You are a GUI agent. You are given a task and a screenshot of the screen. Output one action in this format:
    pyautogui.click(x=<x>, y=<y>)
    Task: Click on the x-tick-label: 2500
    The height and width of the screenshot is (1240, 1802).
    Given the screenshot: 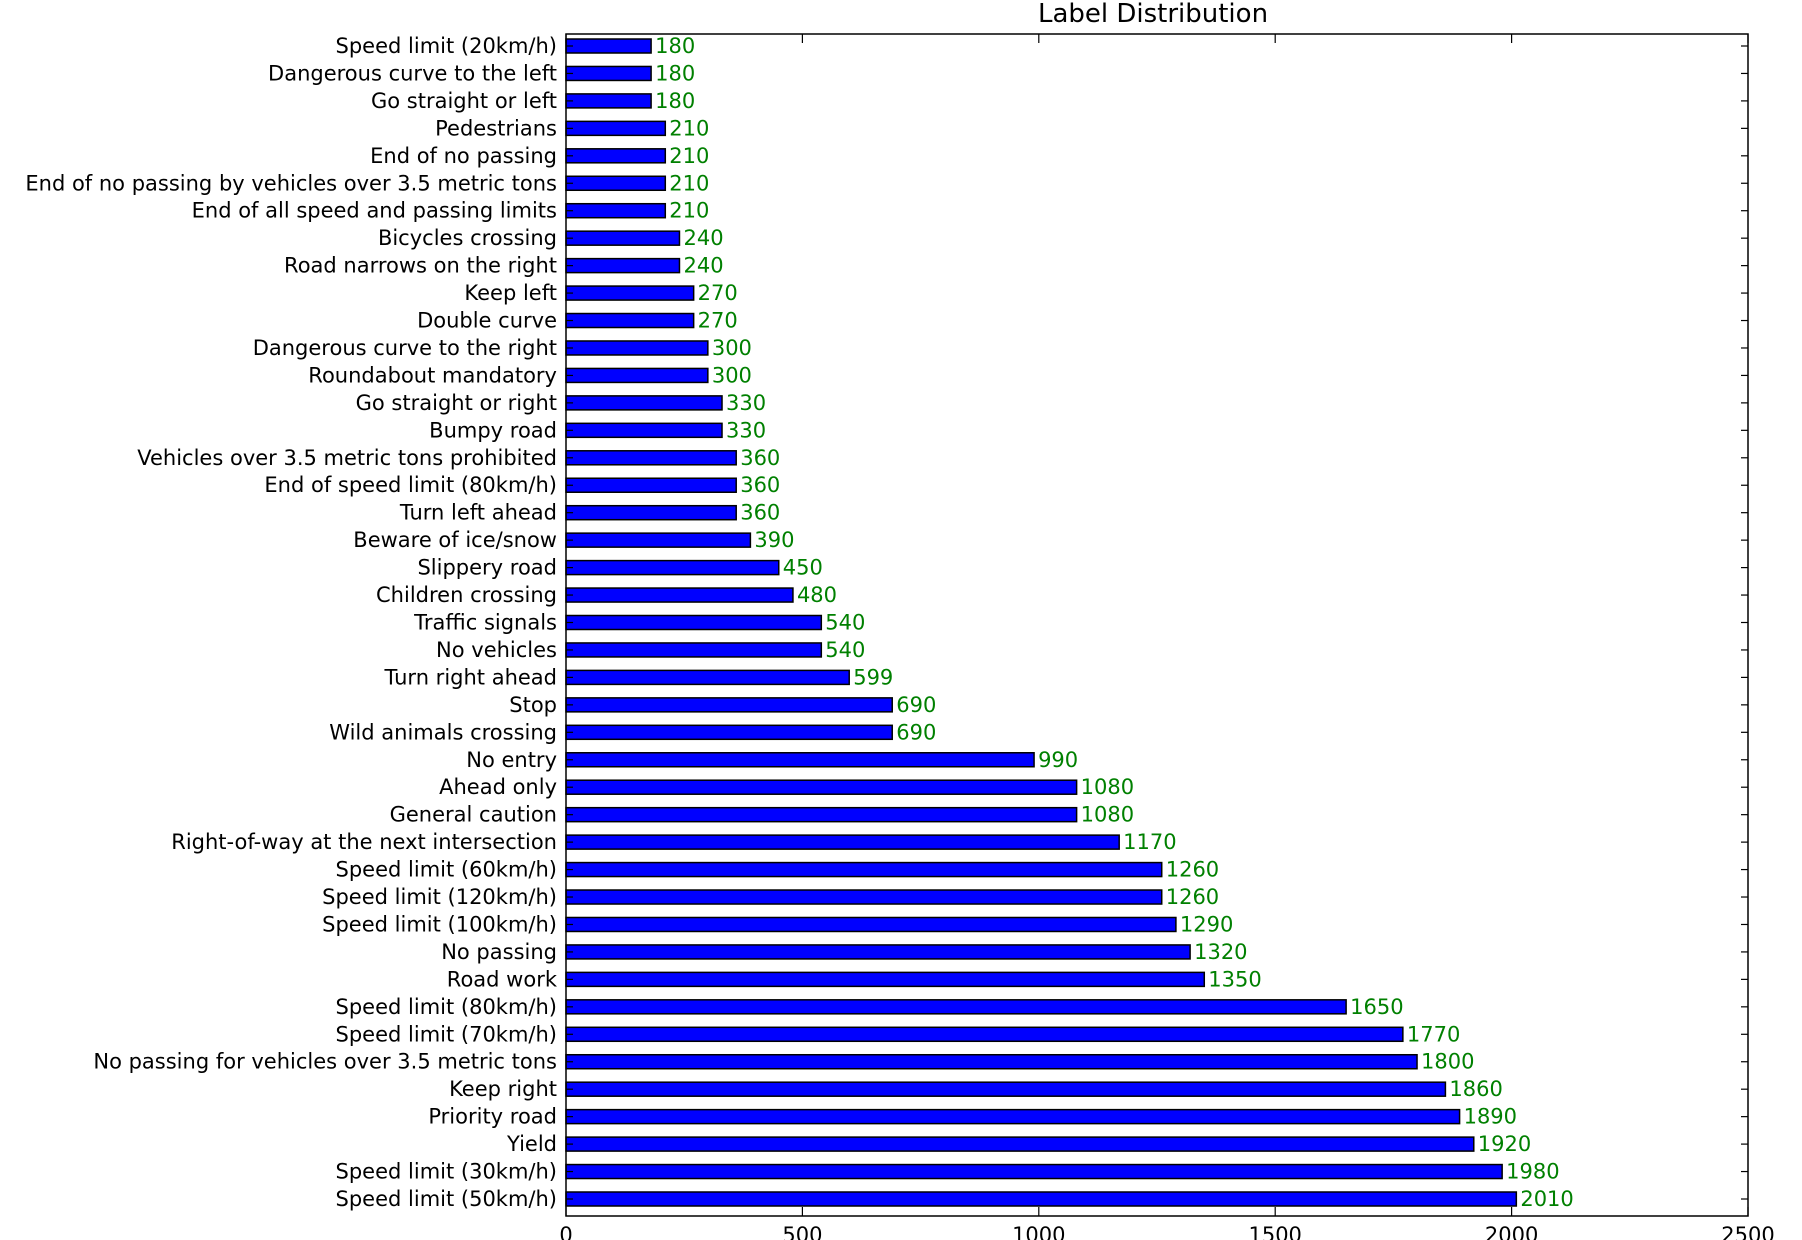 What is the action you would take?
    pyautogui.click(x=1747, y=1231)
    